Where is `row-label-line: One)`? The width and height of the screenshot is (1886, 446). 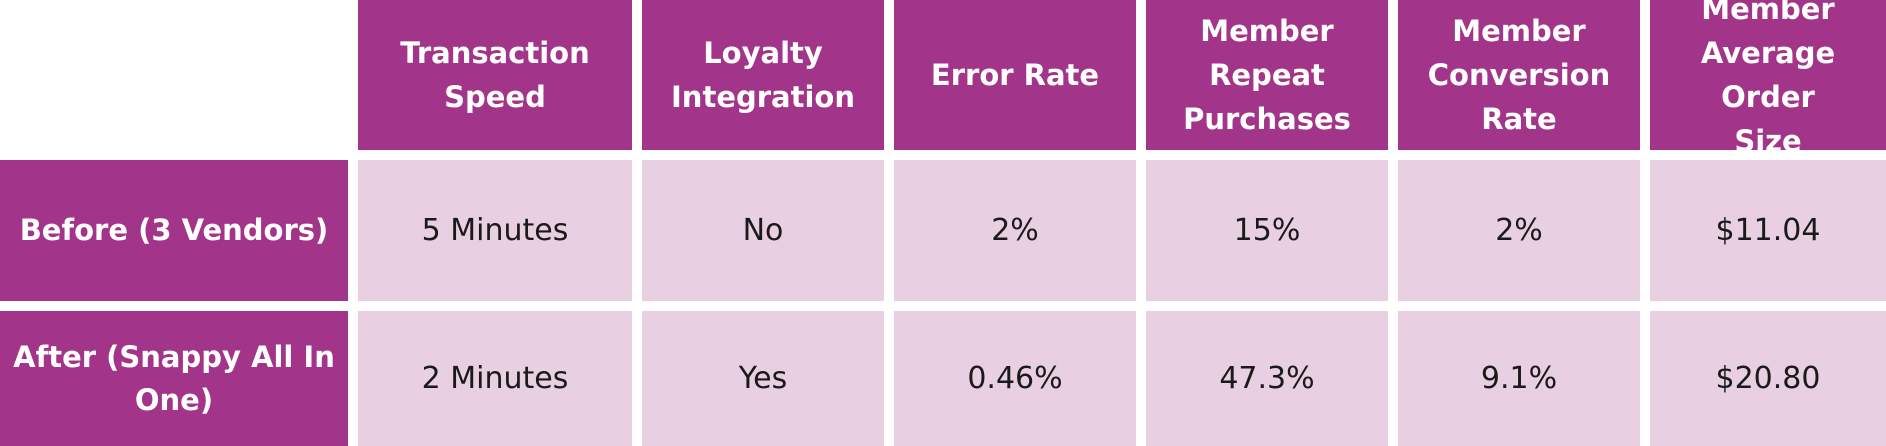
row-label-line: One) is located at coordinates (174, 399).